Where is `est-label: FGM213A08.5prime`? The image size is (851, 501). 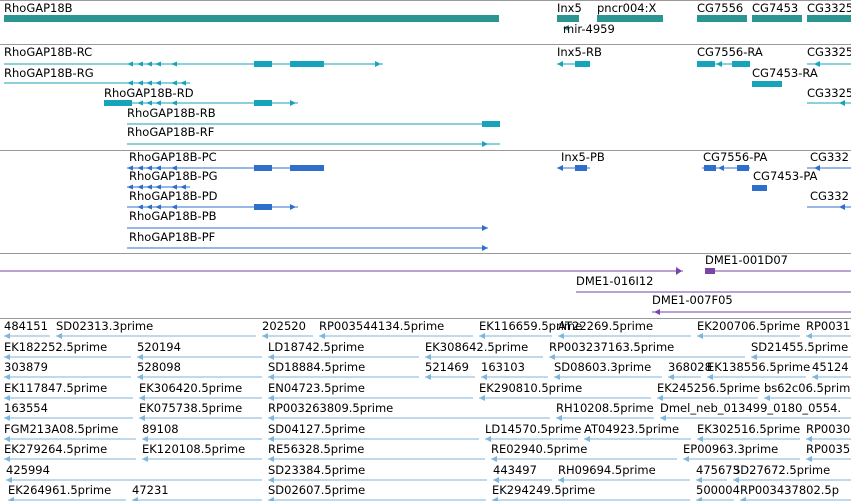 est-label: FGM213A08.5prime is located at coordinates (61, 428).